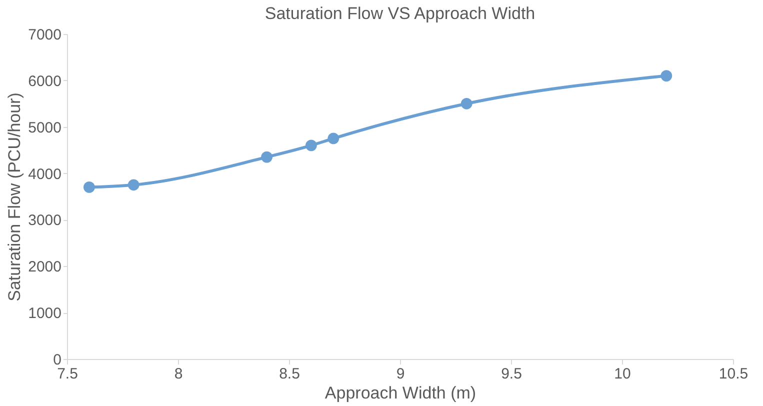 This screenshot has width=763, height=406. Describe the element at coordinates (45, 221) in the screenshot. I see `y-tick-label: 3000` at that location.